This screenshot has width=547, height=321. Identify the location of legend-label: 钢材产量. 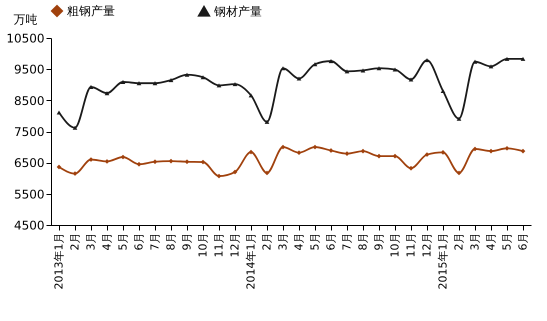
(237, 11).